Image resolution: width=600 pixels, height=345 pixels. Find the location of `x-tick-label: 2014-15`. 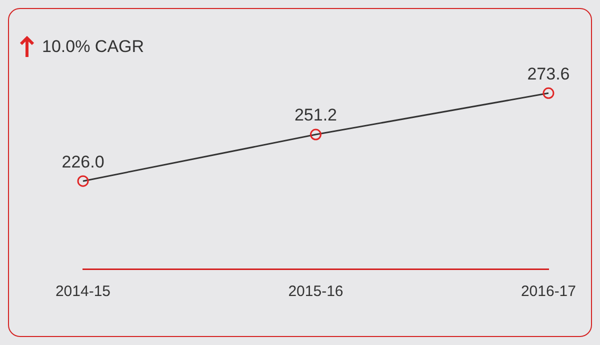

x-tick-label: 2014-15 is located at coordinates (83, 291).